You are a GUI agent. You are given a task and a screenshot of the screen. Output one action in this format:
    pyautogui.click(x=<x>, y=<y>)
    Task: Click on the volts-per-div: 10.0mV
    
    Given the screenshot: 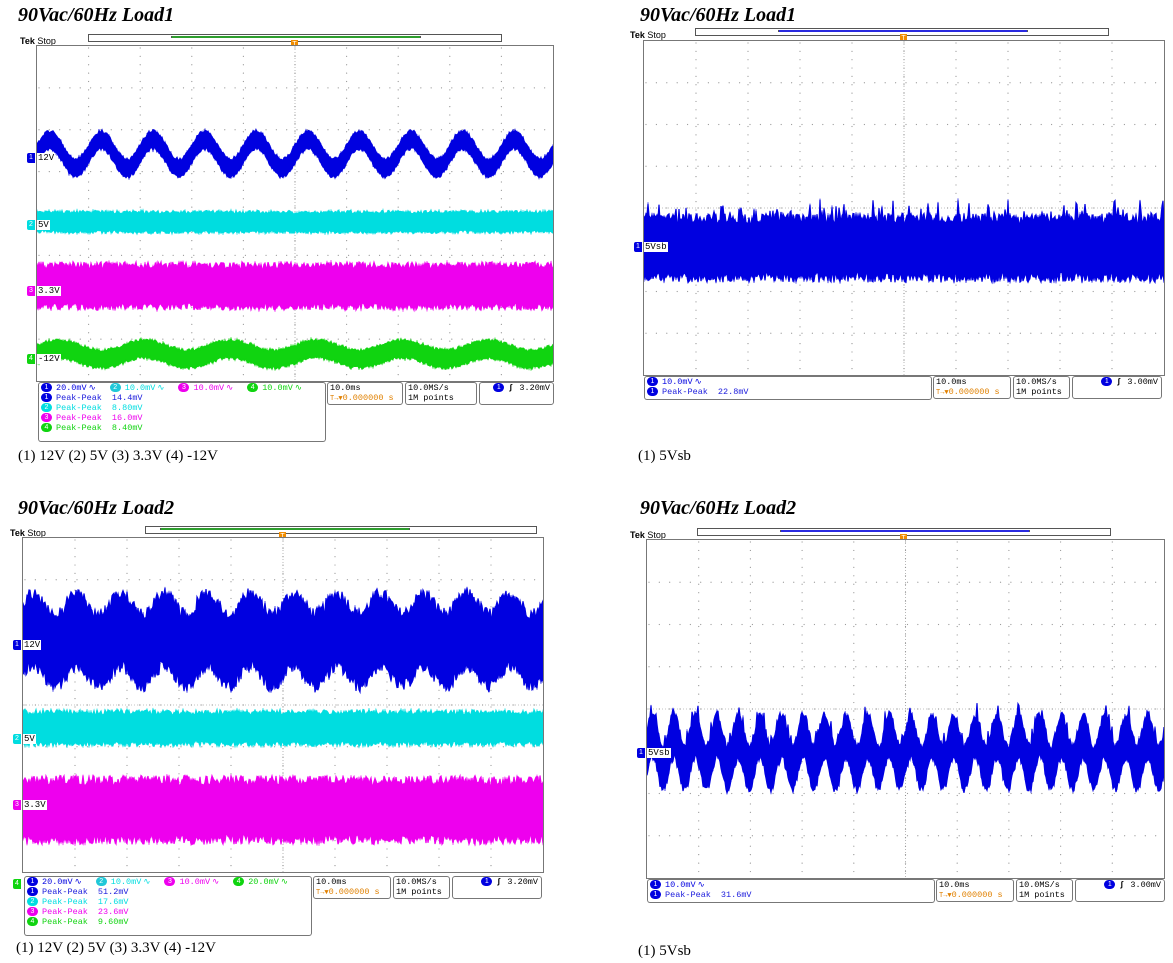 What is the action you would take?
    pyautogui.click(x=680, y=885)
    